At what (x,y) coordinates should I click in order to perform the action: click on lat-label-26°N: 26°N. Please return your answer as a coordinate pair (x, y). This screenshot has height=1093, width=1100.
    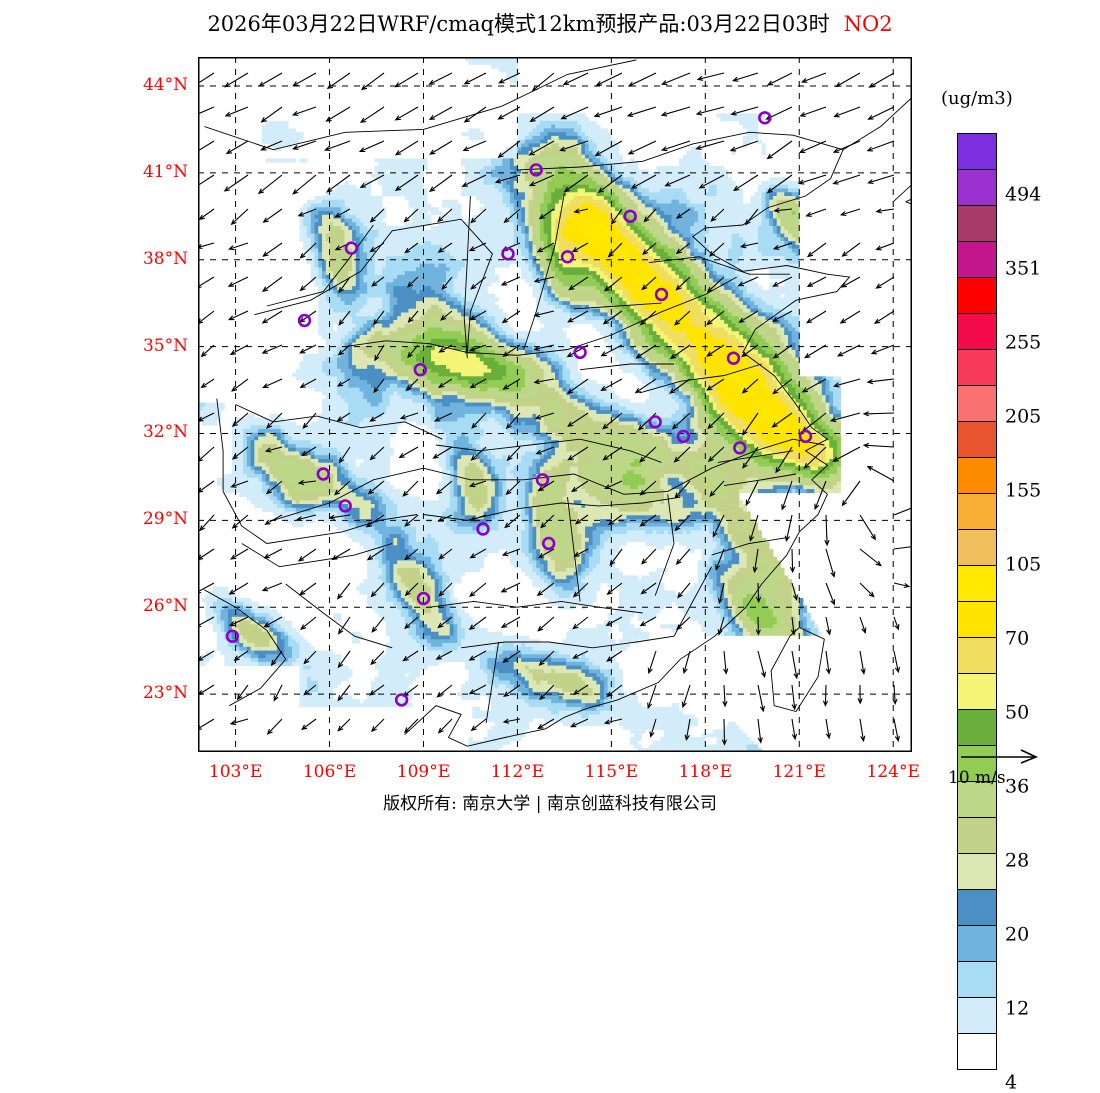
    Looking at the image, I should click on (149, 606).